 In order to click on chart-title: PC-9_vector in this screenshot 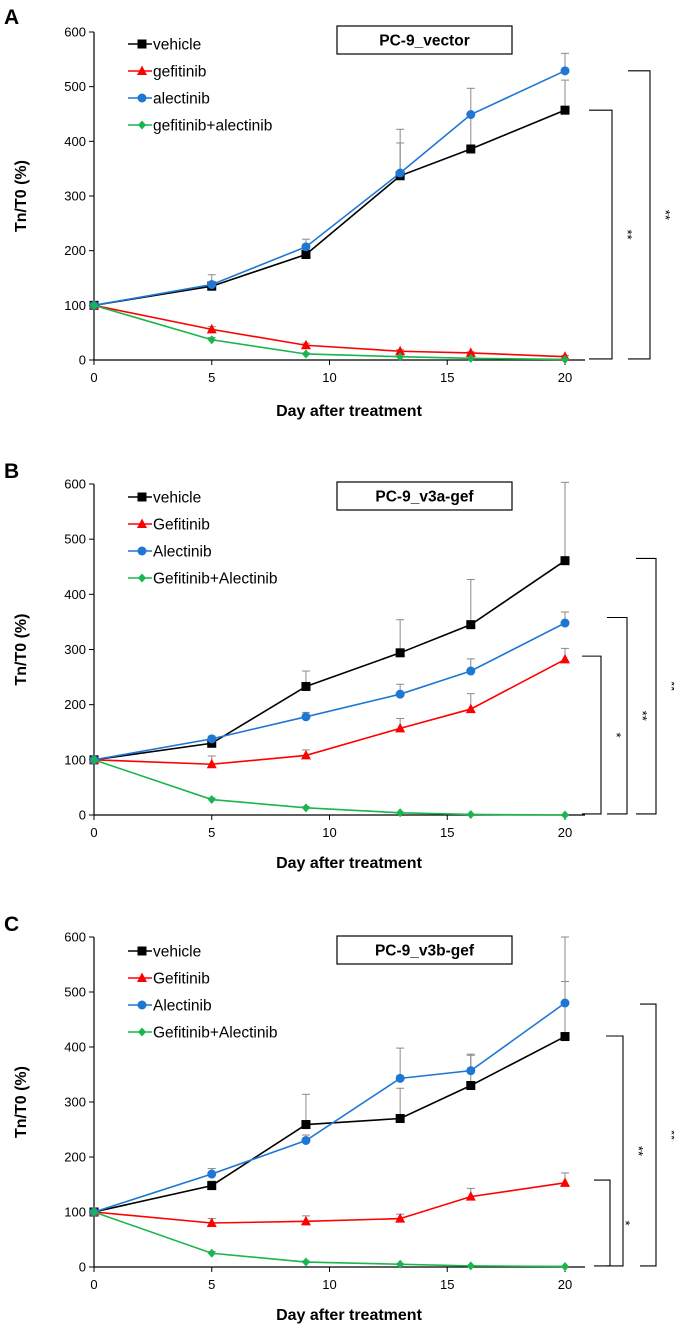, I will do `click(424, 41)`.